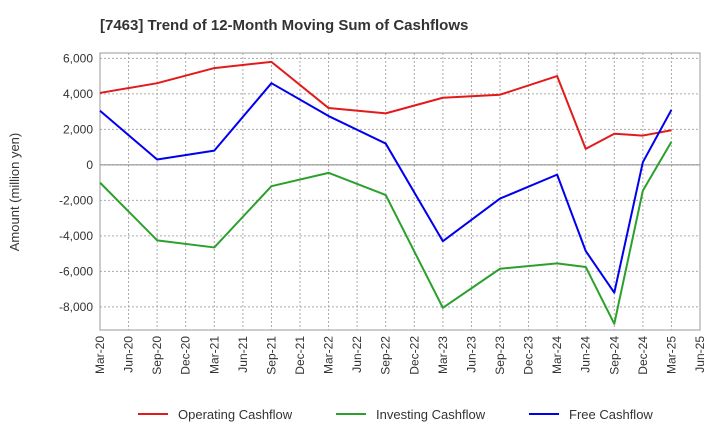  I want to click on x-tick-label: Mar-23, so click(443, 355).